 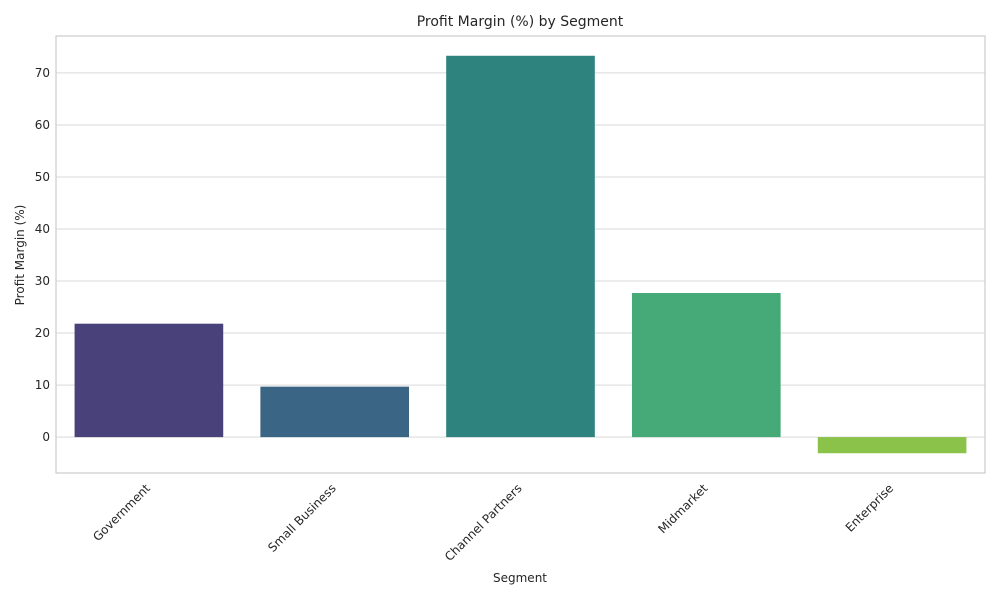 What do you see at coordinates (42, 385) in the screenshot?
I see `y-tick-label: 10` at bounding box center [42, 385].